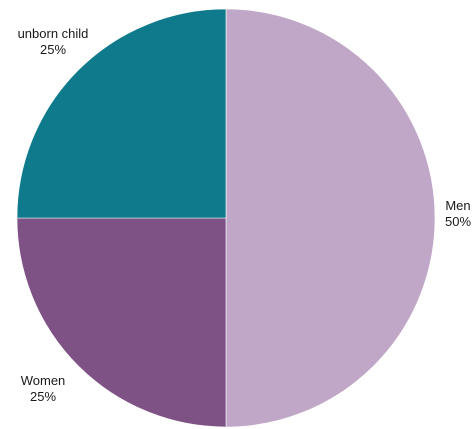 The image size is (476, 429). I want to click on slice-label-unborn-child: unborn child 25%, so click(53, 41).